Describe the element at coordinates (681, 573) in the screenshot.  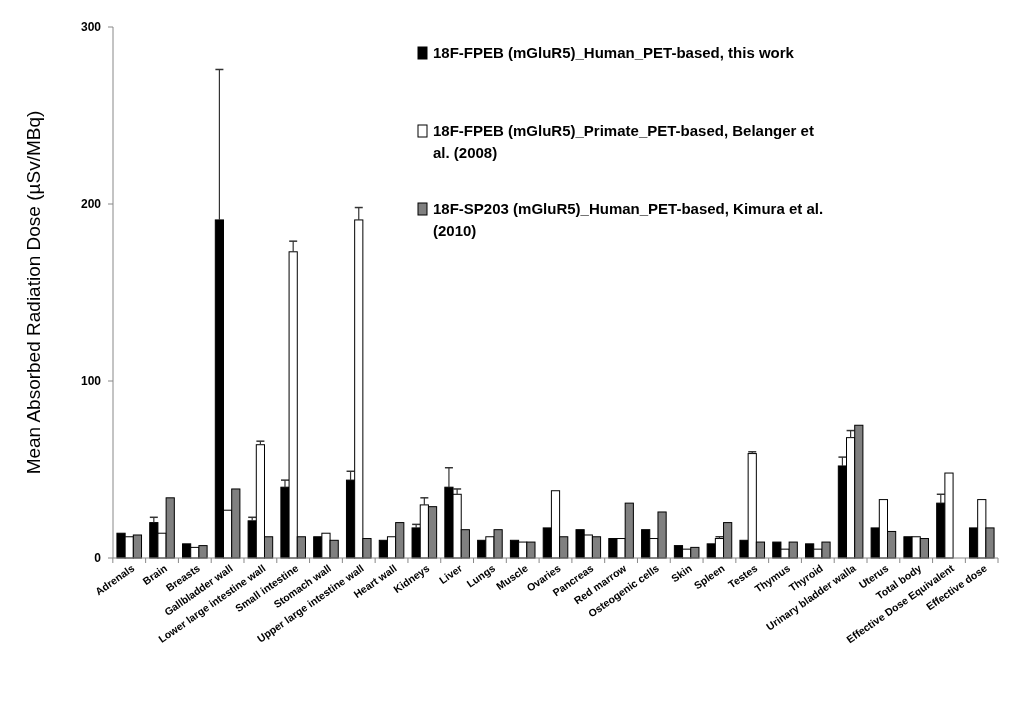
I see `x-tick-label: Skin` at that location.